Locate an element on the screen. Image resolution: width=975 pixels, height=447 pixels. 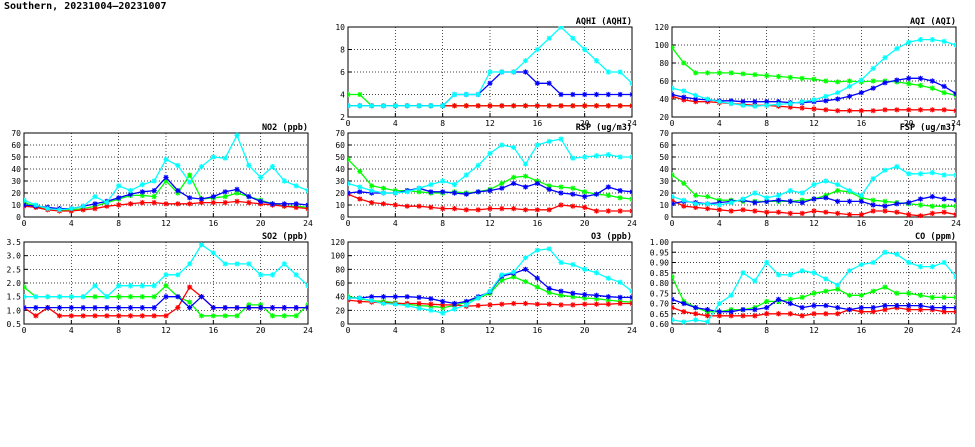
x-tick-label: 16 is located at coordinates (538, 223).